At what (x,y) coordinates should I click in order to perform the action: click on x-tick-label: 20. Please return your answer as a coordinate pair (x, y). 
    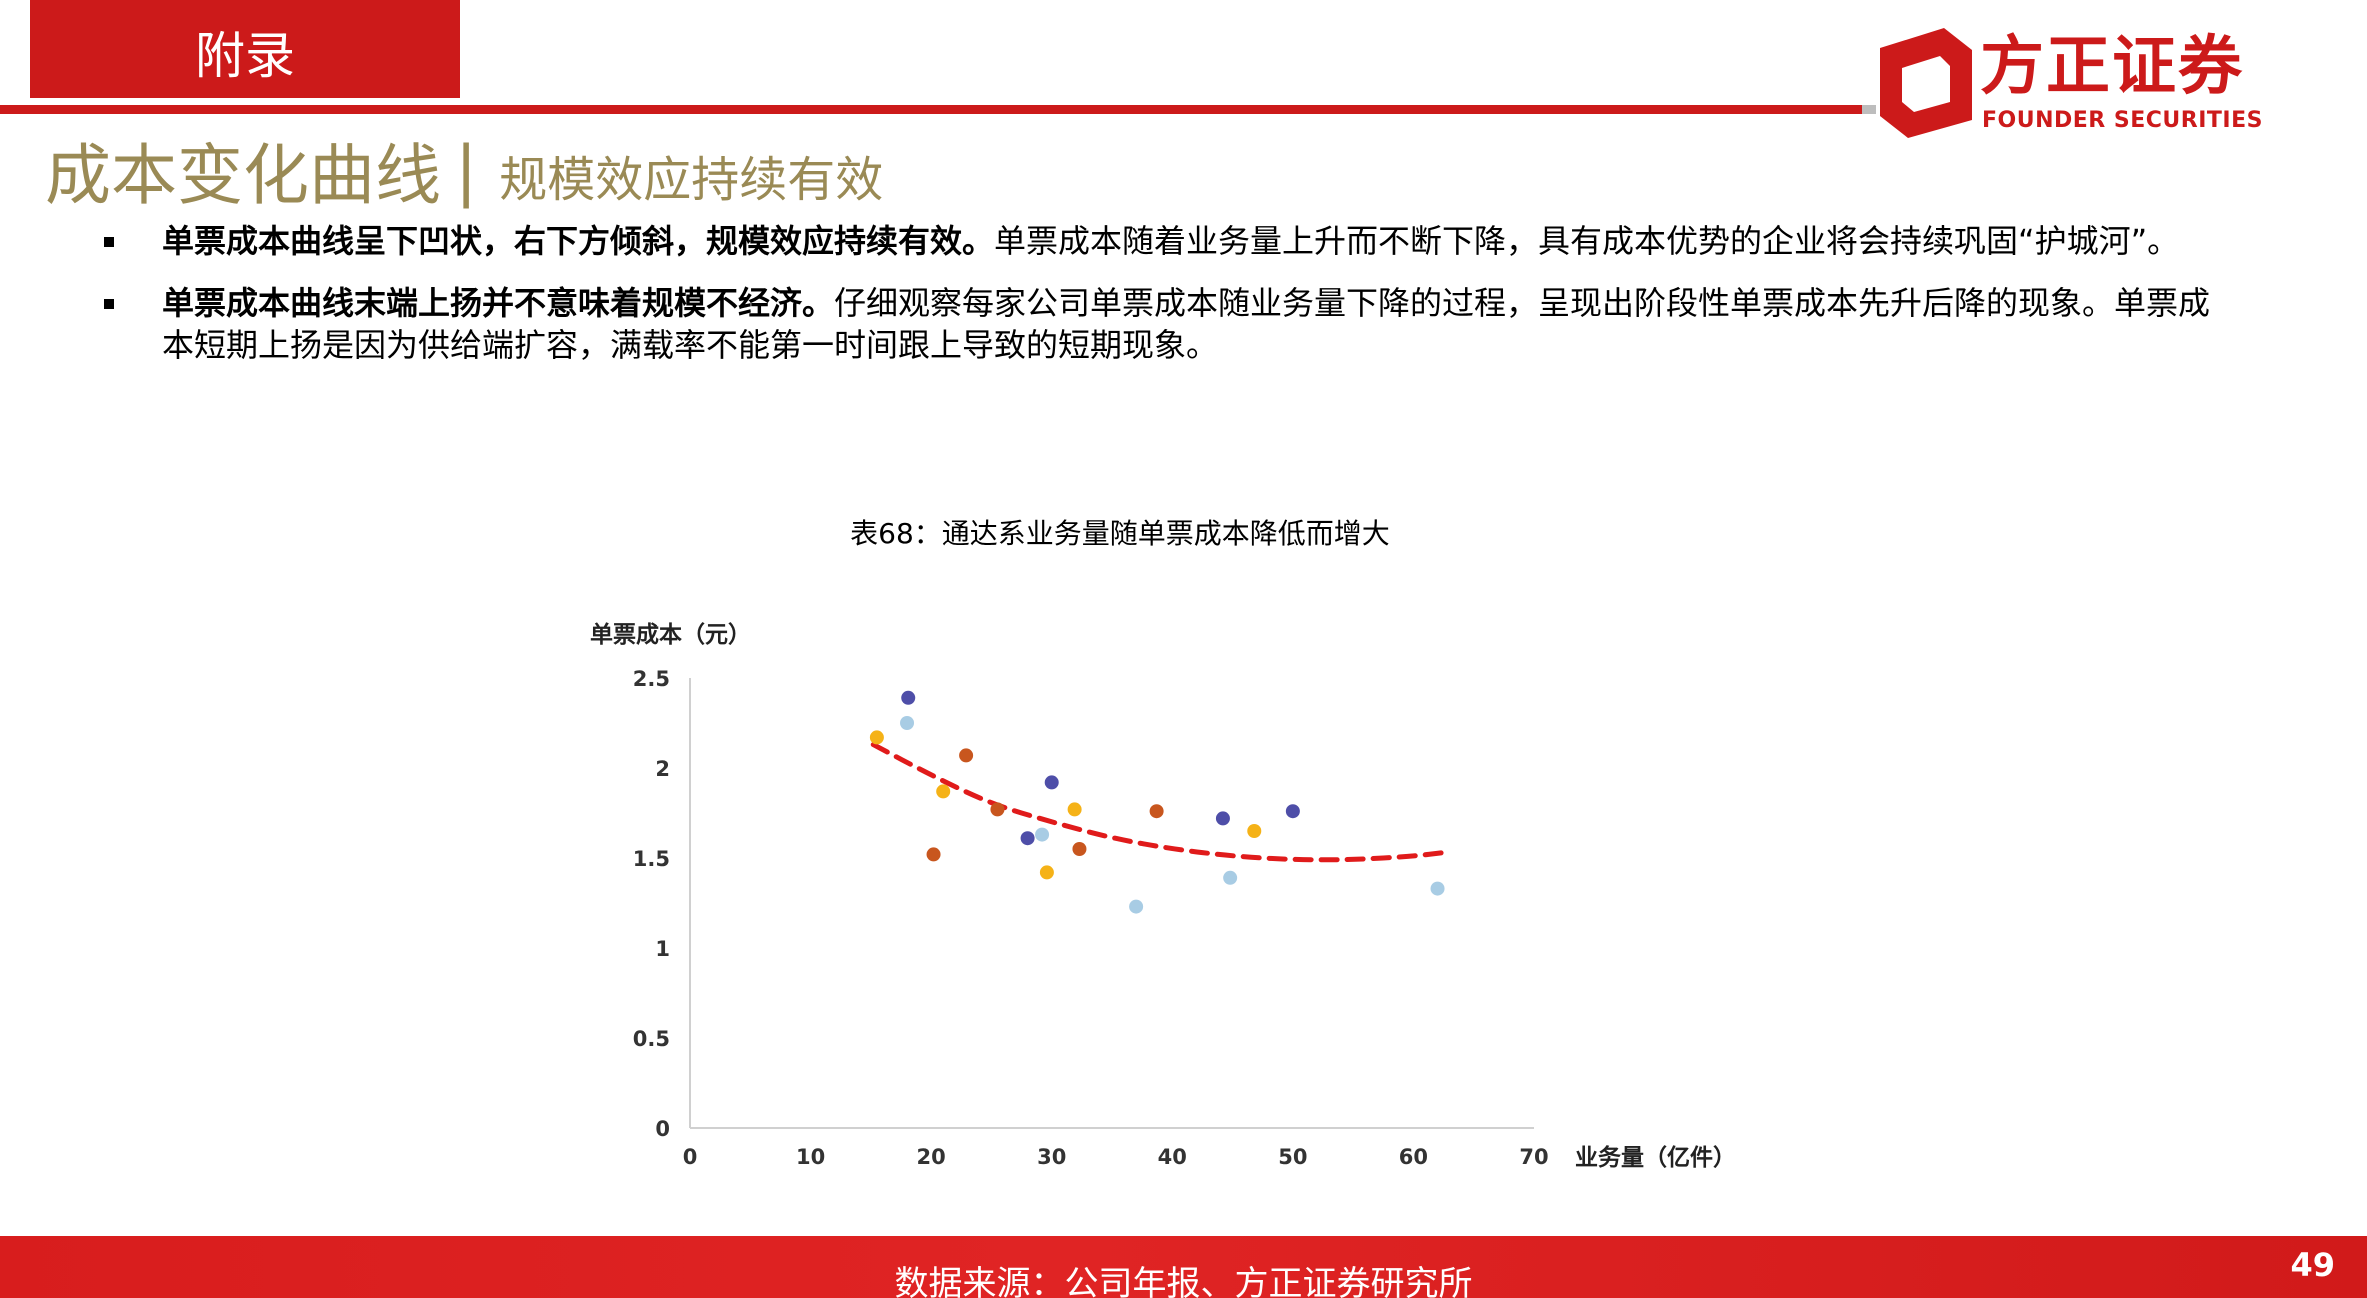
    Looking at the image, I should click on (931, 1157).